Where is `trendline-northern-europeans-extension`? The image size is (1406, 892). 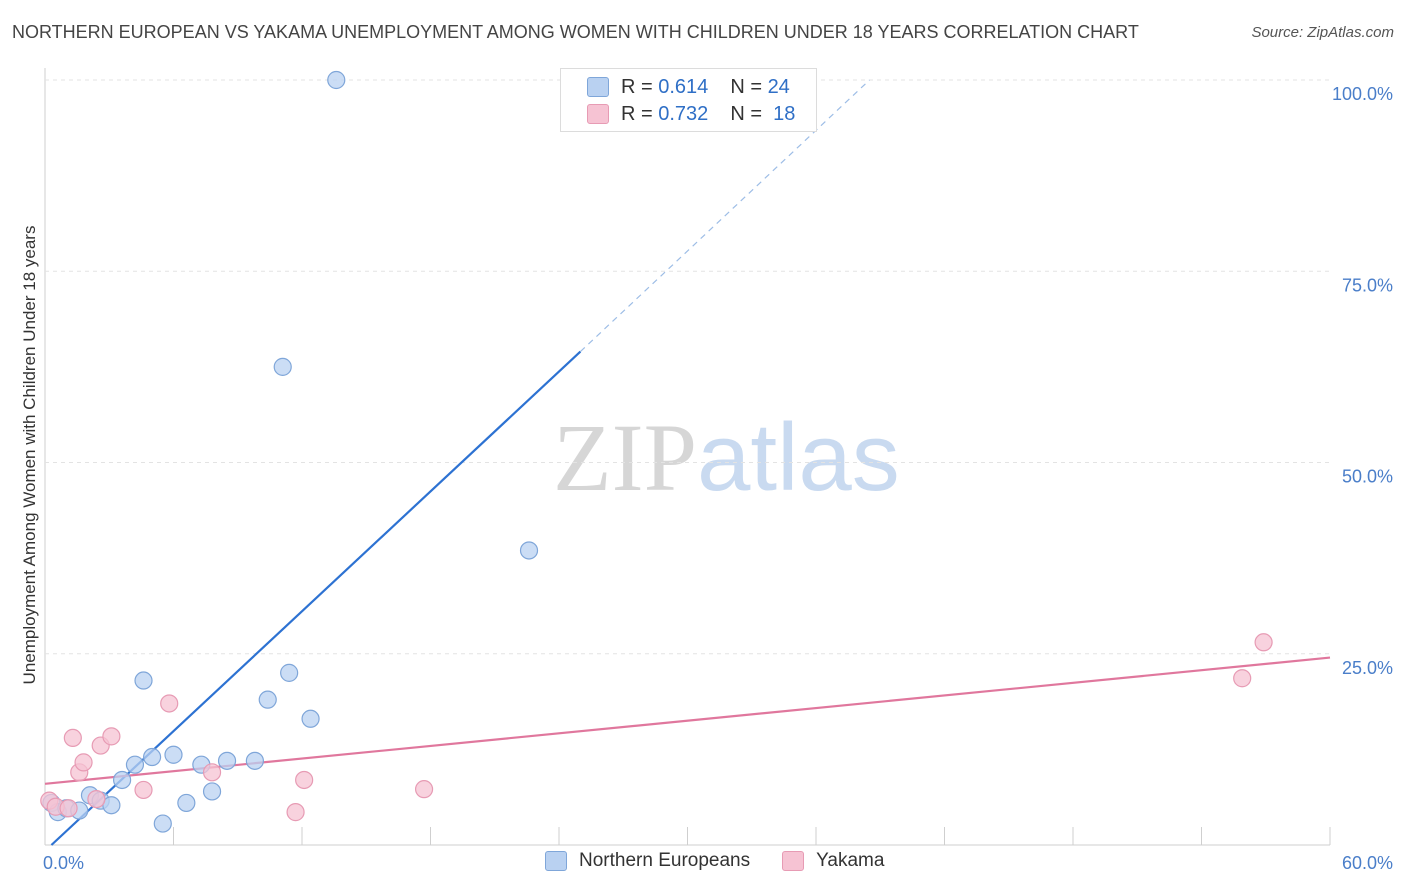 trendline-northern-europeans-extension is located at coordinates (725, 216).